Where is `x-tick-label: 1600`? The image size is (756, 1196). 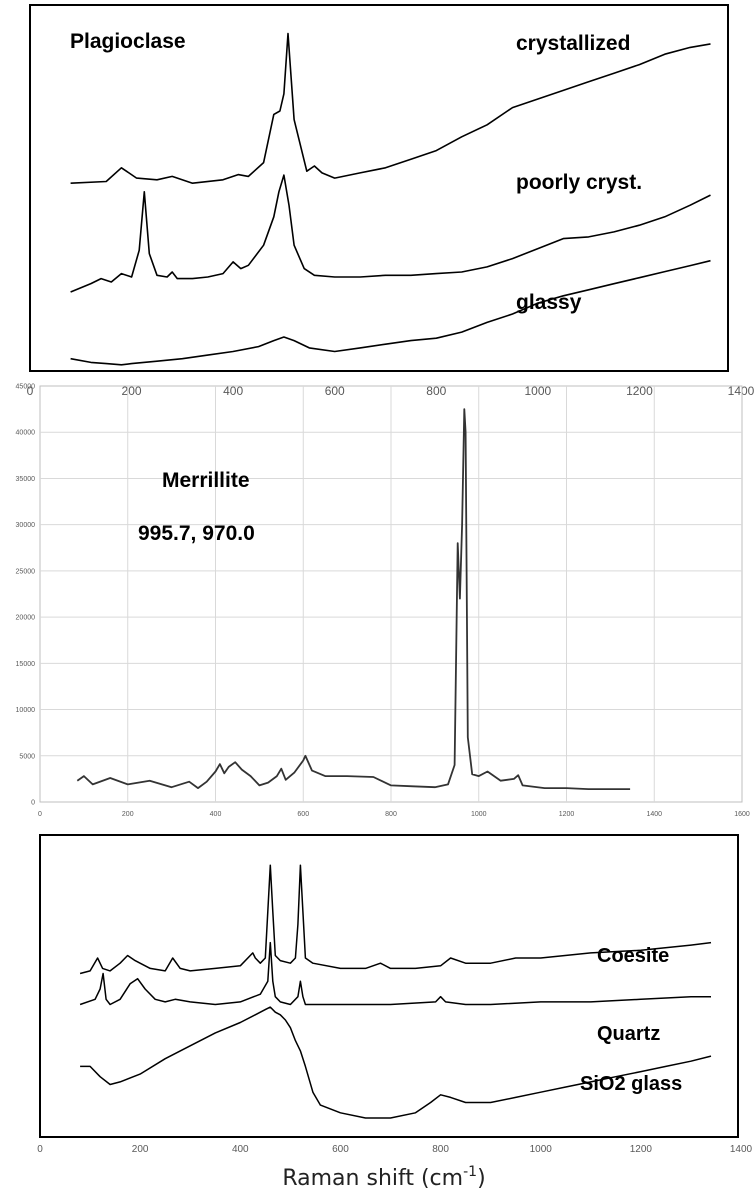
x-tick-label: 1600 is located at coordinates (742, 814).